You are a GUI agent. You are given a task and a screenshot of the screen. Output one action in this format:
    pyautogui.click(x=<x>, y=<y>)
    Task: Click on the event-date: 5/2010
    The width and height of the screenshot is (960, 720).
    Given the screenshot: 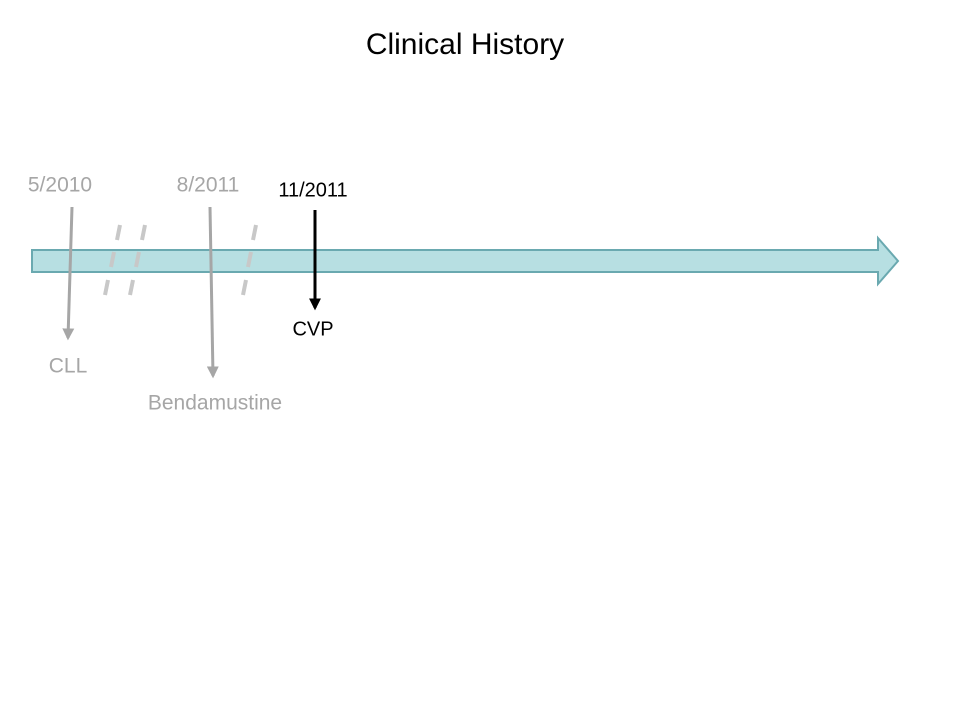 What is the action you would take?
    pyautogui.click(x=60, y=185)
    